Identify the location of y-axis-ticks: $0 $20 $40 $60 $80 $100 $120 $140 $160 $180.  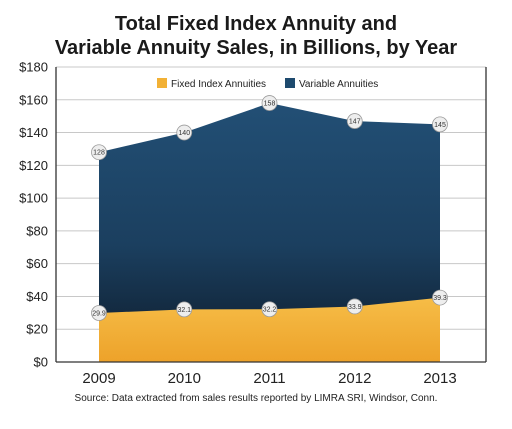
(33, 215).